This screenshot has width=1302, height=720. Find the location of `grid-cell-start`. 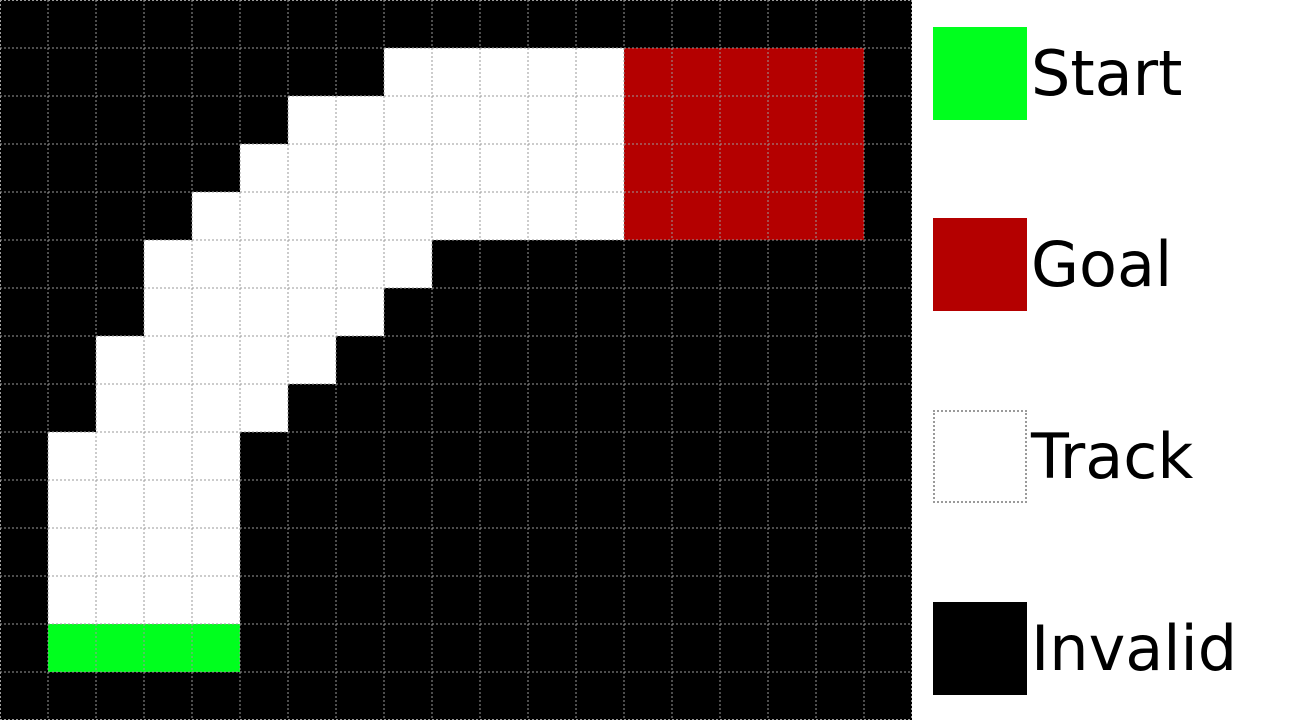

grid-cell-start is located at coordinates (120, 648).